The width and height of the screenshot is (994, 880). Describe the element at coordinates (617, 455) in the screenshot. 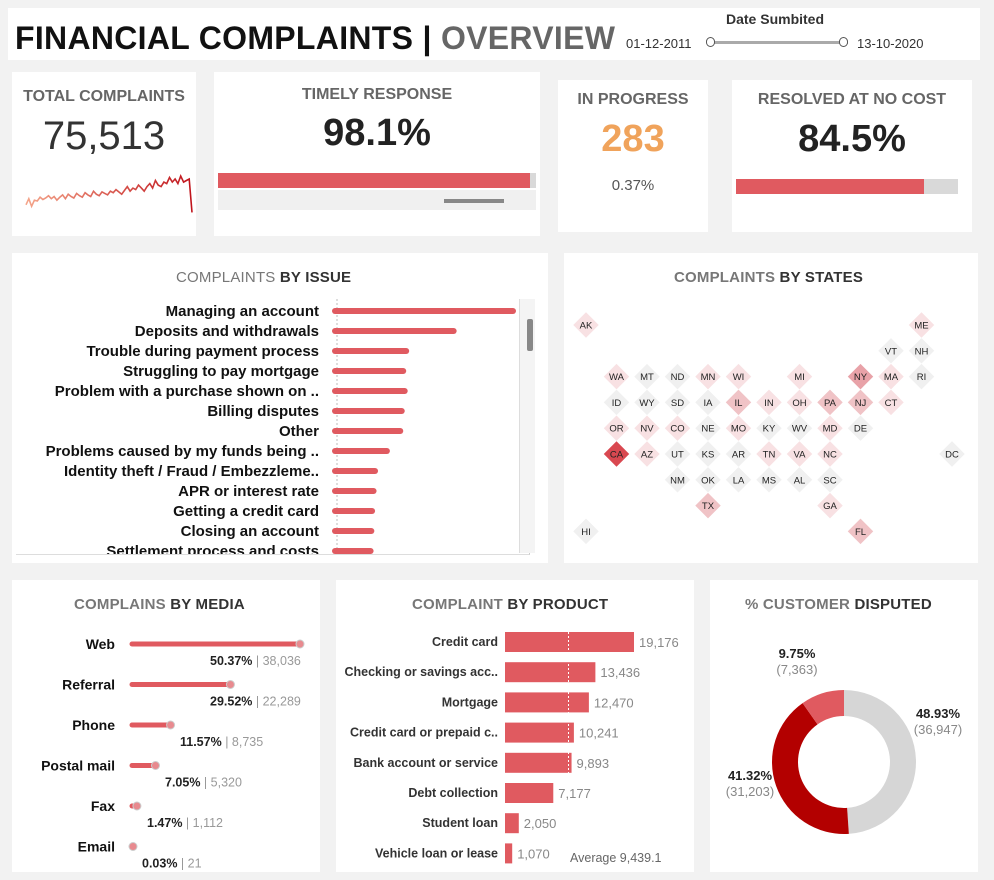

I see `state-label: CA` at that location.